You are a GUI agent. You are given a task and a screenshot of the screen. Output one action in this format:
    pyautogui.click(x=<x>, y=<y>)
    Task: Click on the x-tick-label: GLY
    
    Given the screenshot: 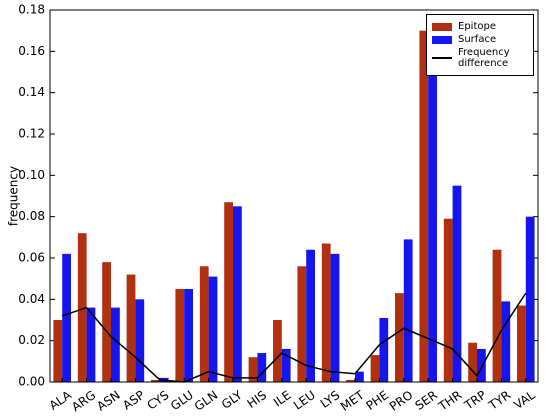 What is the action you would take?
    pyautogui.click(x=232, y=399)
    